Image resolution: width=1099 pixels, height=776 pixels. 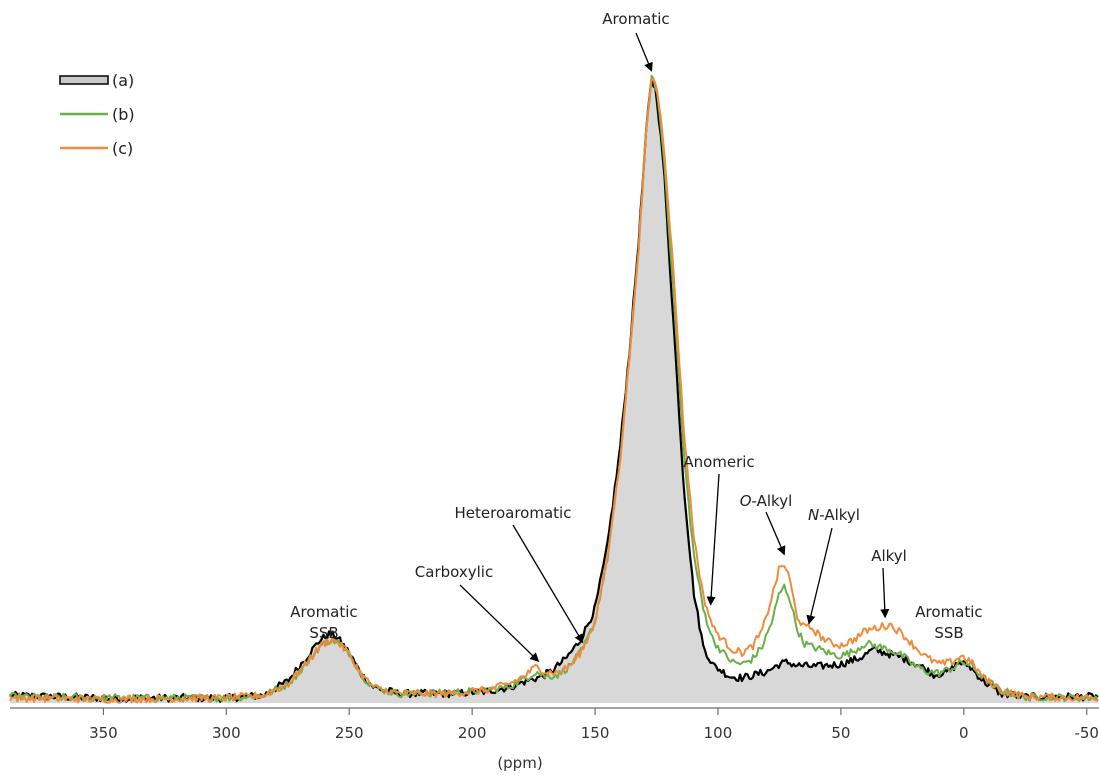 I want to click on annotation-label: N-Alkyl, so click(x=834, y=515).